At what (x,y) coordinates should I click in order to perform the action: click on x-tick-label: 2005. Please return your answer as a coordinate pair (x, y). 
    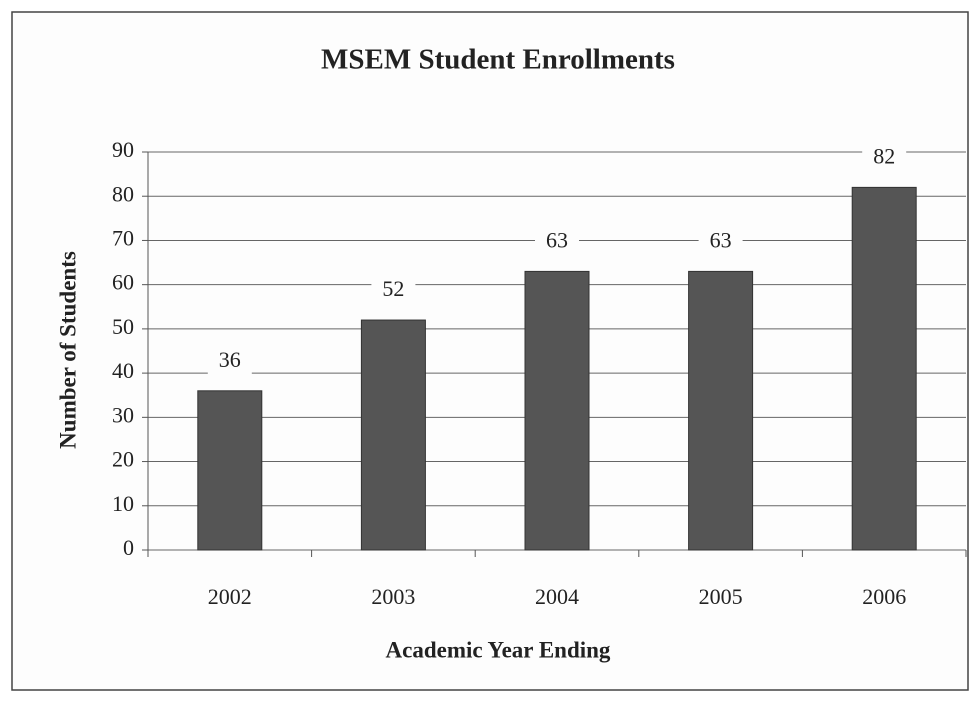
    Looking at the image, I should click on (721, 596).